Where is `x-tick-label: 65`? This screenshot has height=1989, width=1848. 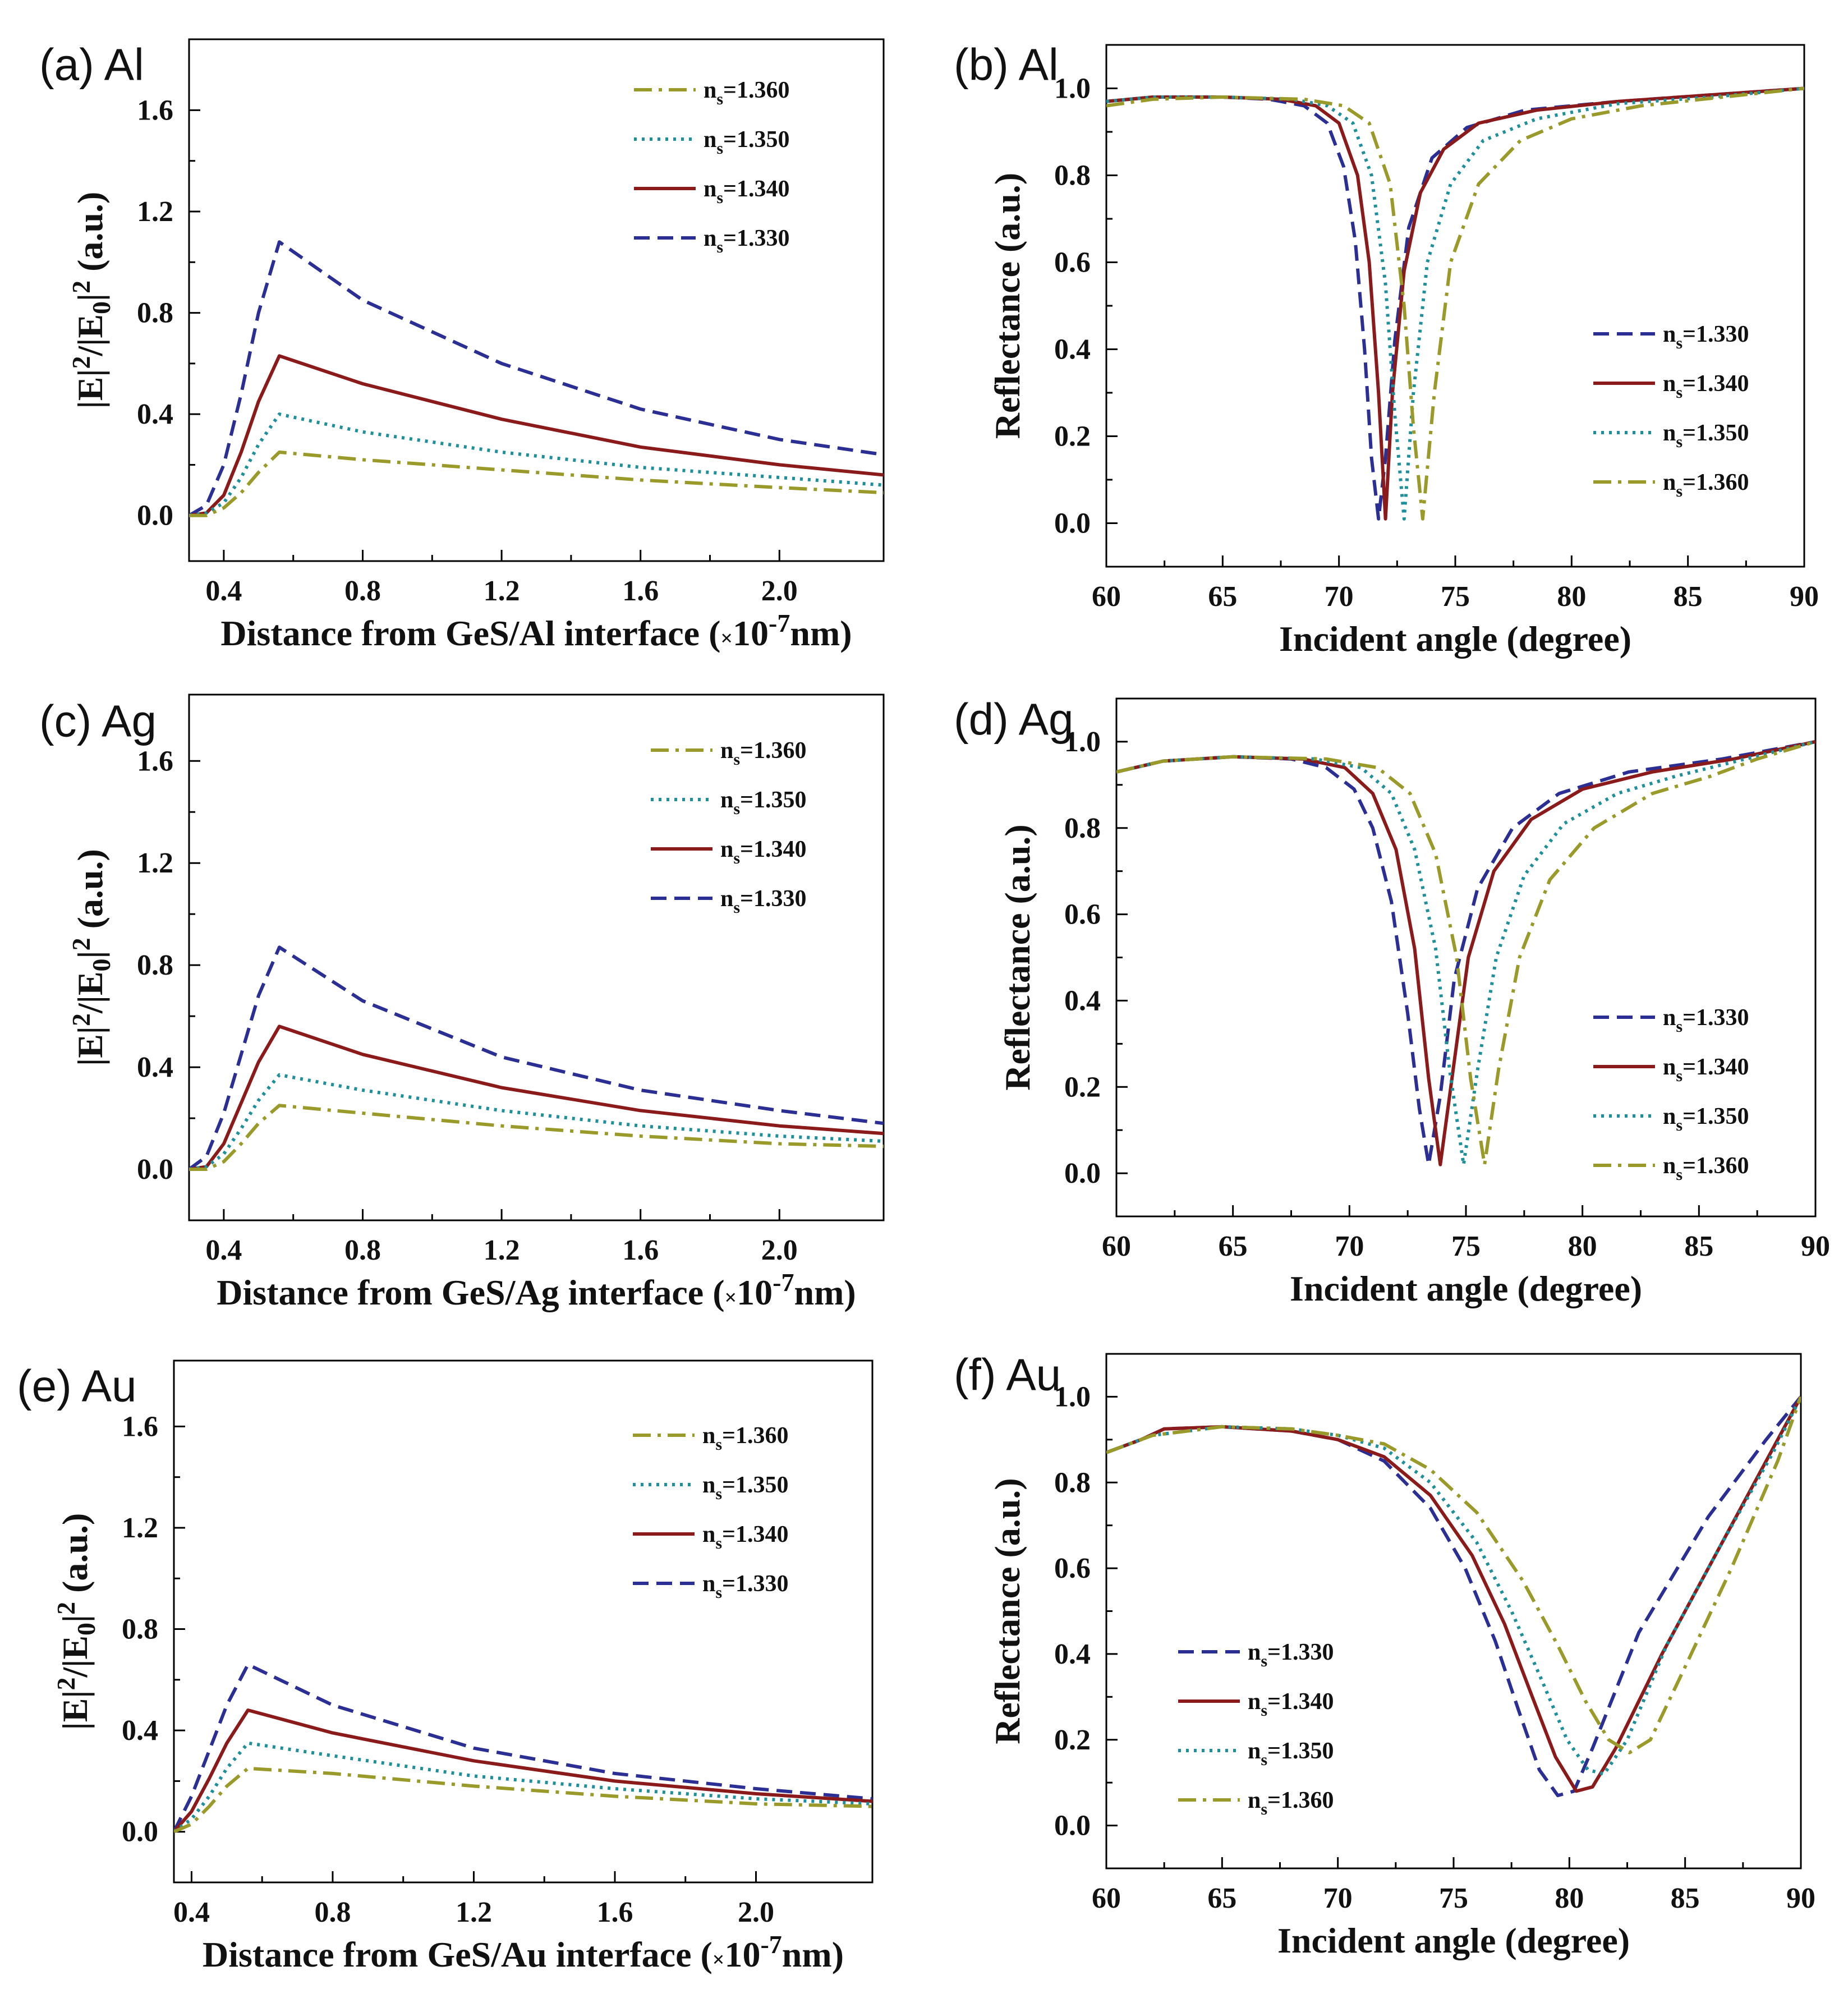 x-tick-label: 65 is located at coordinates (1221, 1898).